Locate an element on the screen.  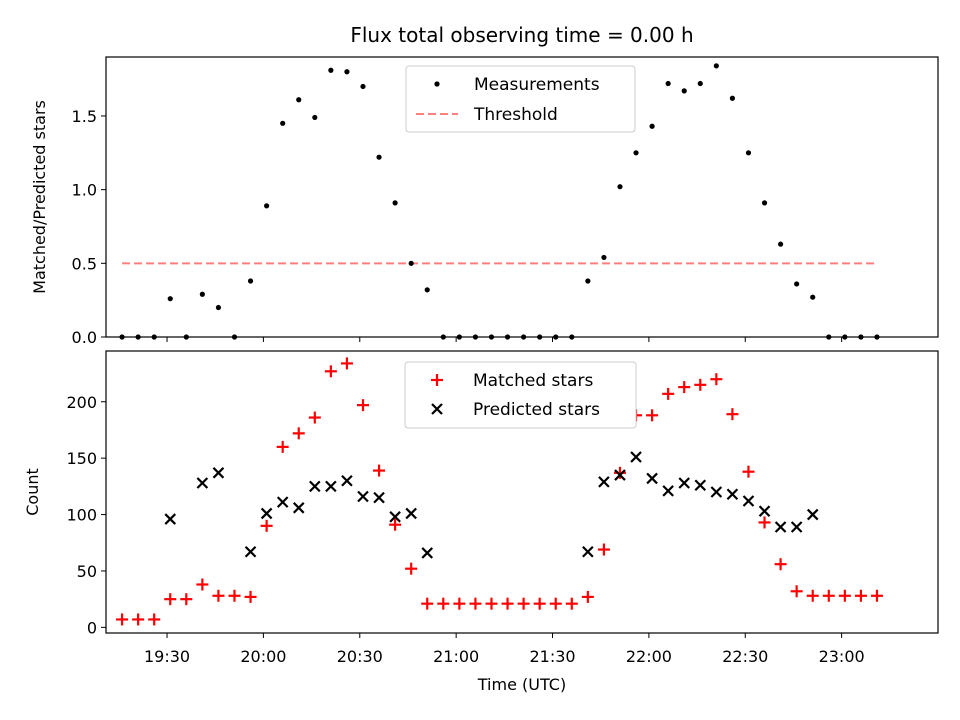
legend-matched-label: Matched stars is located at coordinates (533, 381).